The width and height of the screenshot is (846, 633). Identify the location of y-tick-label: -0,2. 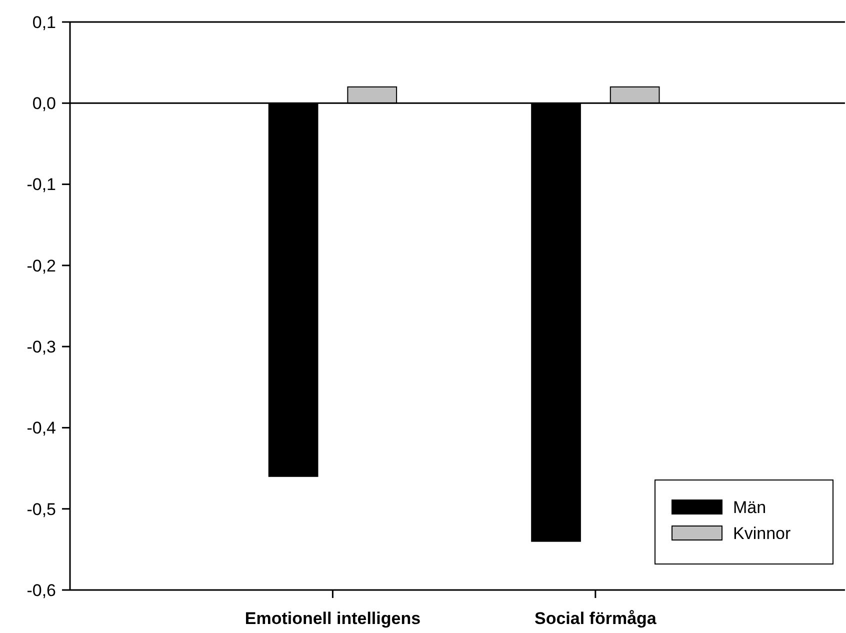
(41, 266).